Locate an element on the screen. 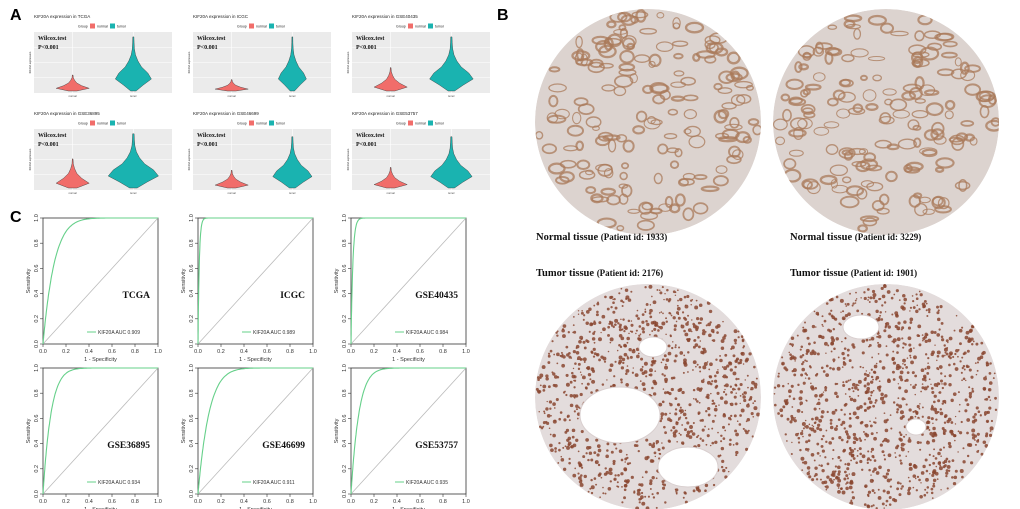 This screenshot has width=1020, height=509. patient-id: (Patient id: 2176) is located at coordinates (630, 273).